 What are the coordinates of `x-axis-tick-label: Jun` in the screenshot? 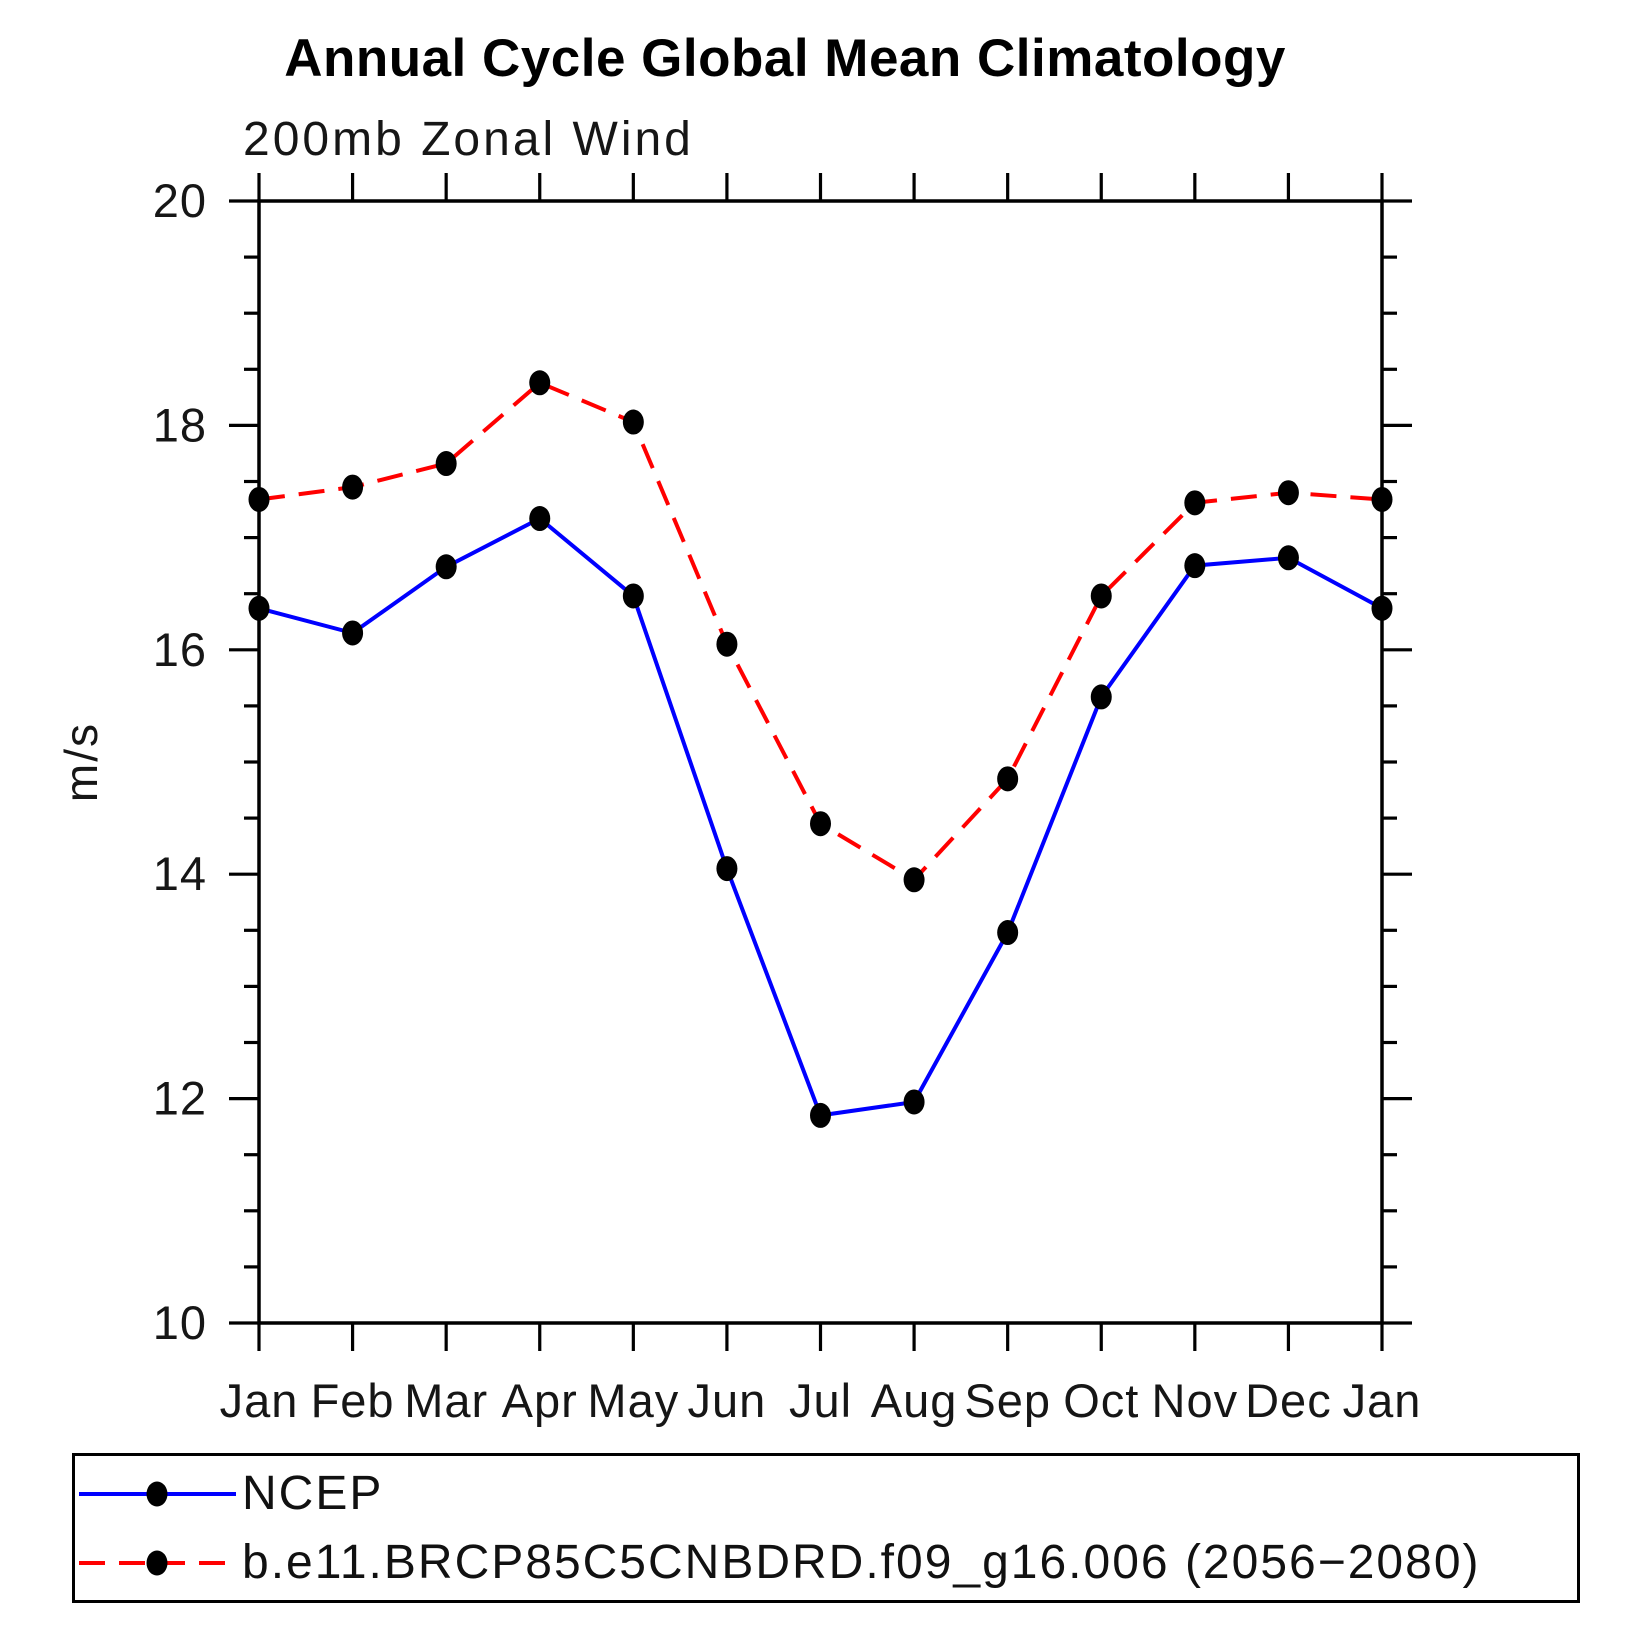 It's located at (727, 1400).